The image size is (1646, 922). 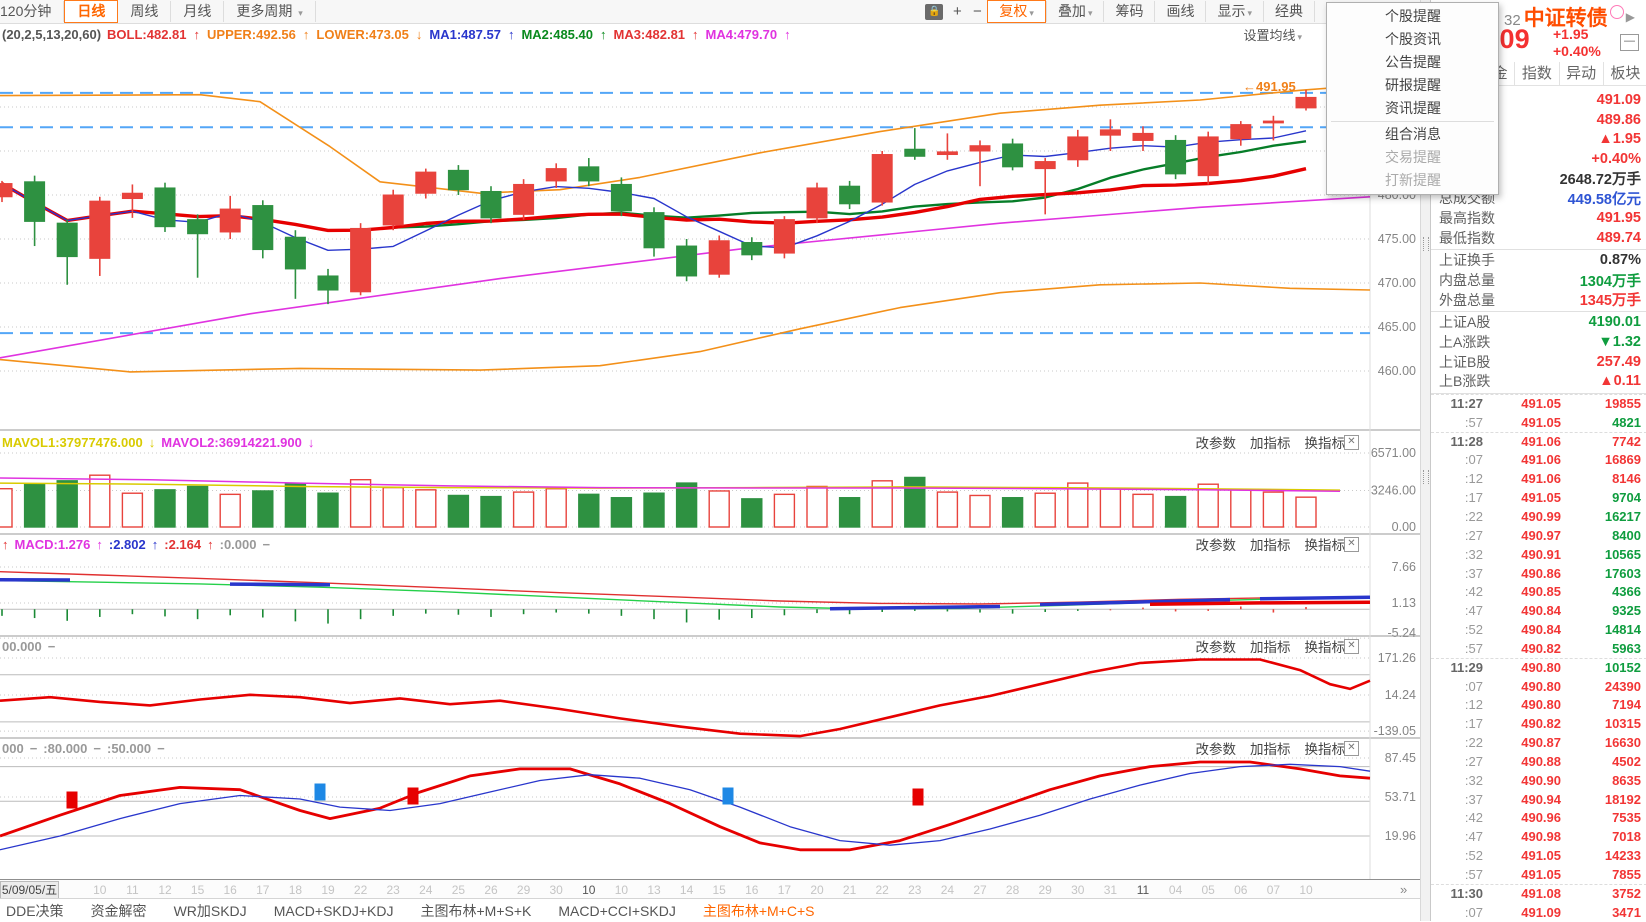 I want to click on menu-item-组合消息: 组合消息, so click(x=1413, y=134).